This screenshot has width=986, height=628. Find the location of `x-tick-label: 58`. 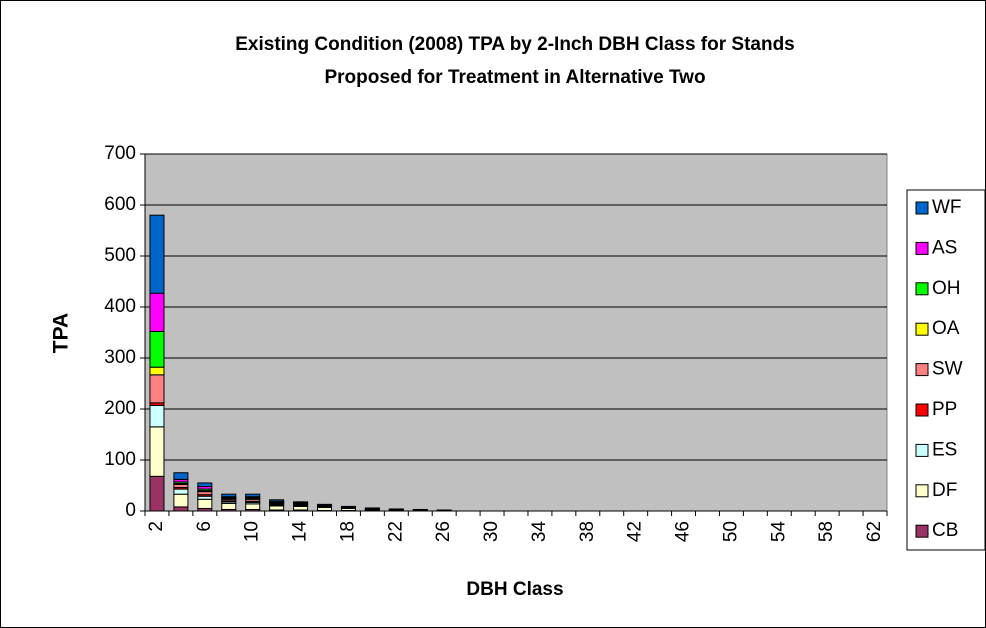

x-tick-label: 58 is located at coordinates (826, 531).